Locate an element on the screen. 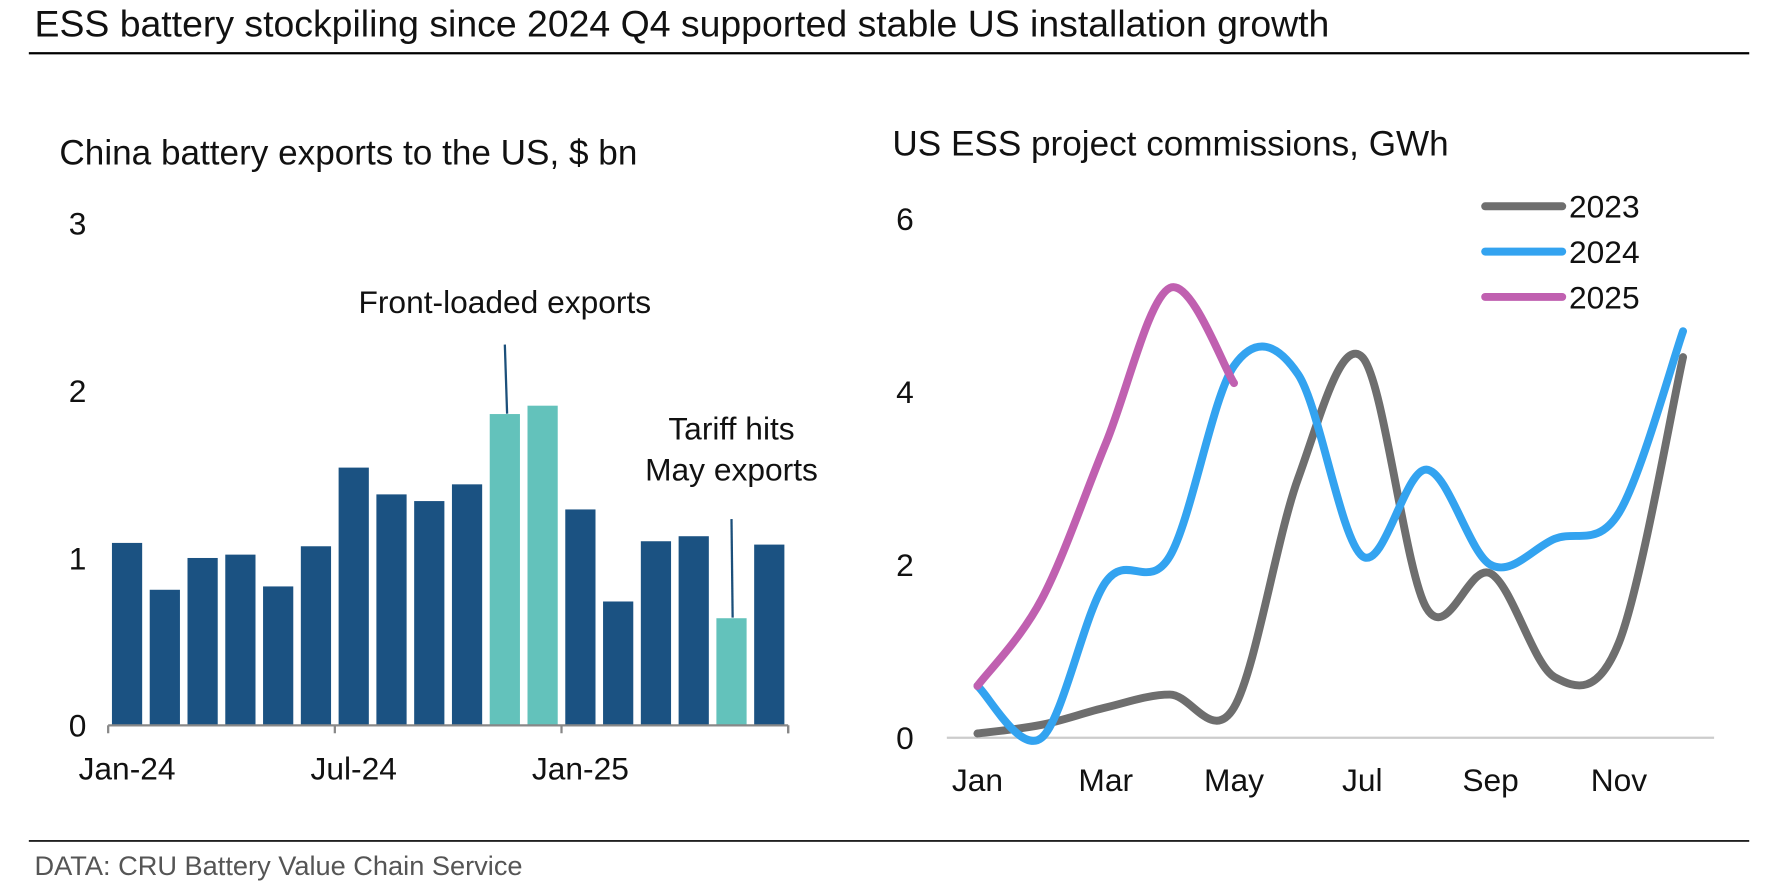 The height and width of the screenshot is (889, 1769). annotation: Front-loaded exports is located at coordinates (504, 302).